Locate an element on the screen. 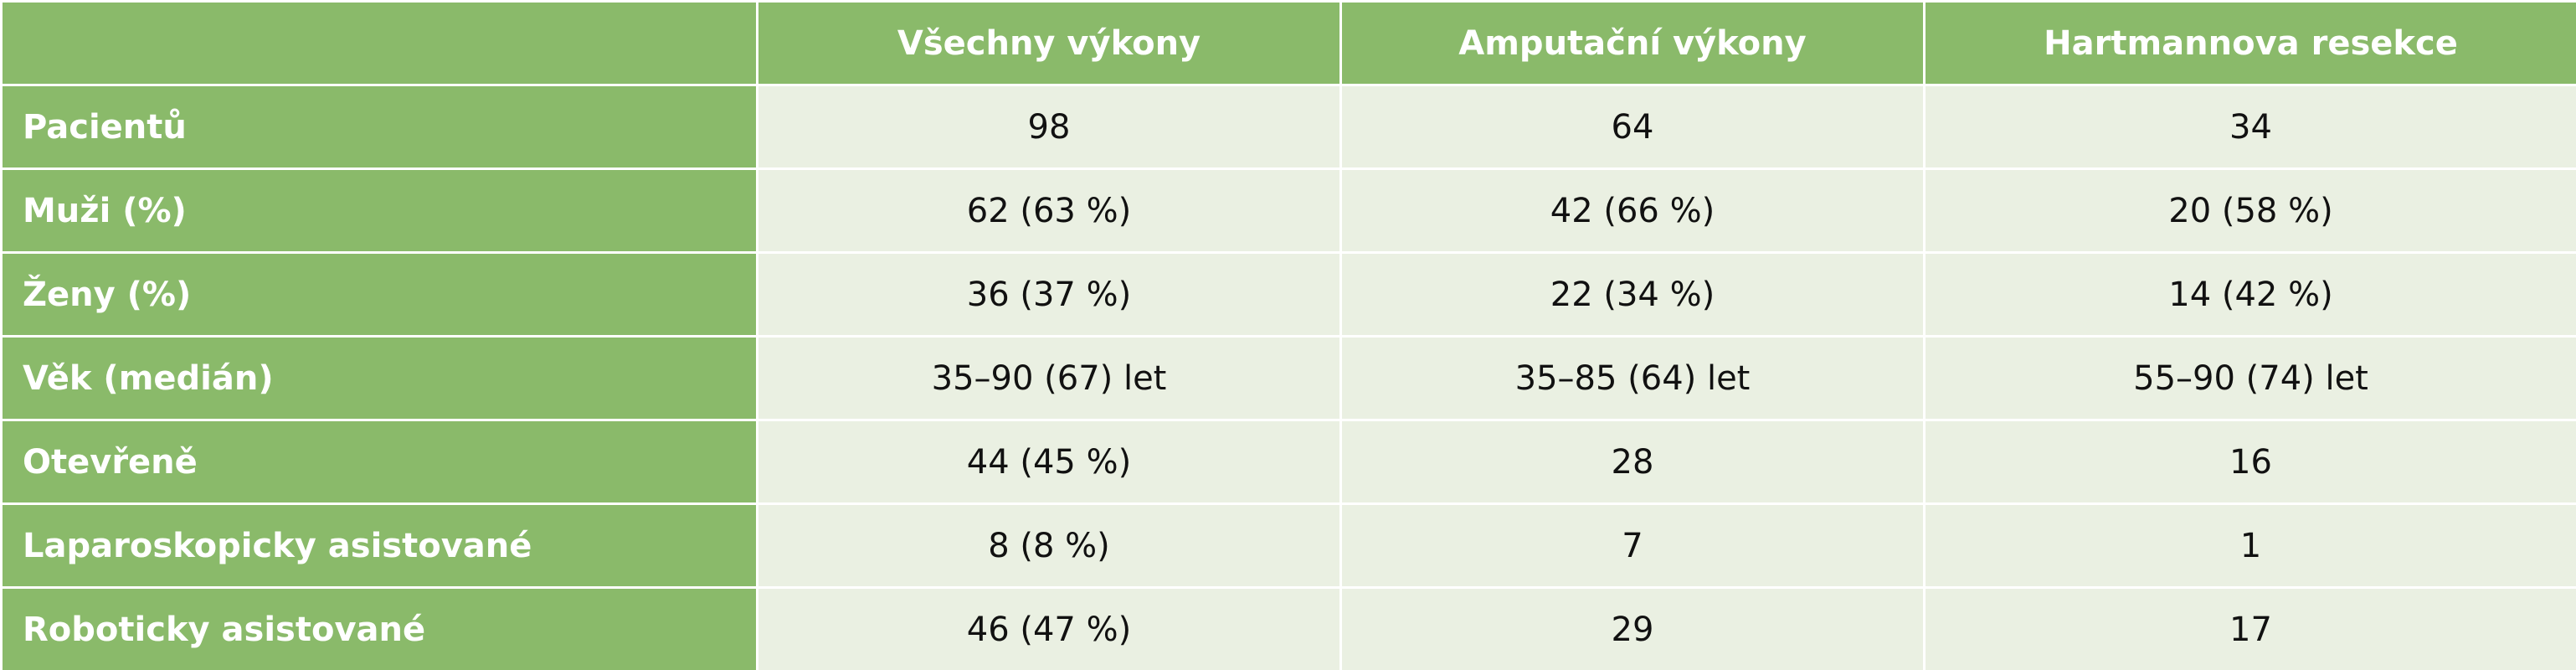 The width and height of the screenshot is (2576, 670). row-label: Laparoskopicky asistované is located at coordinates (379, 545).